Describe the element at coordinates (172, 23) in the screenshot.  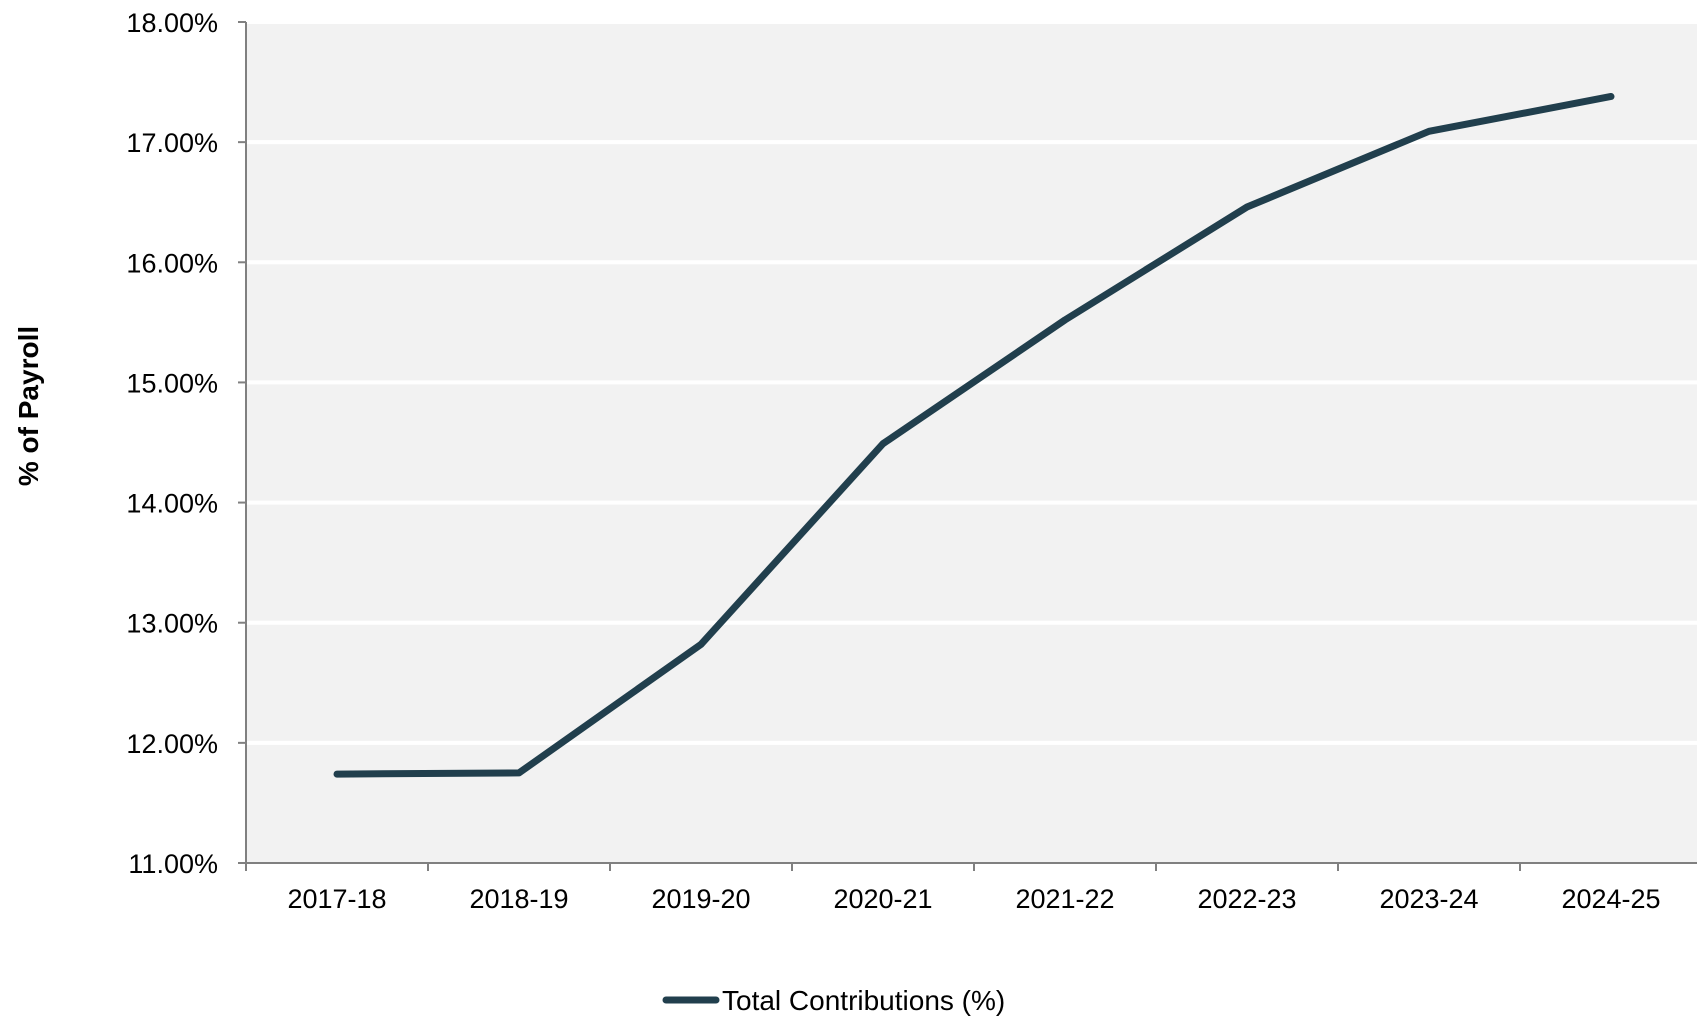
I see `y-tick-label: 18.00%` at that location.